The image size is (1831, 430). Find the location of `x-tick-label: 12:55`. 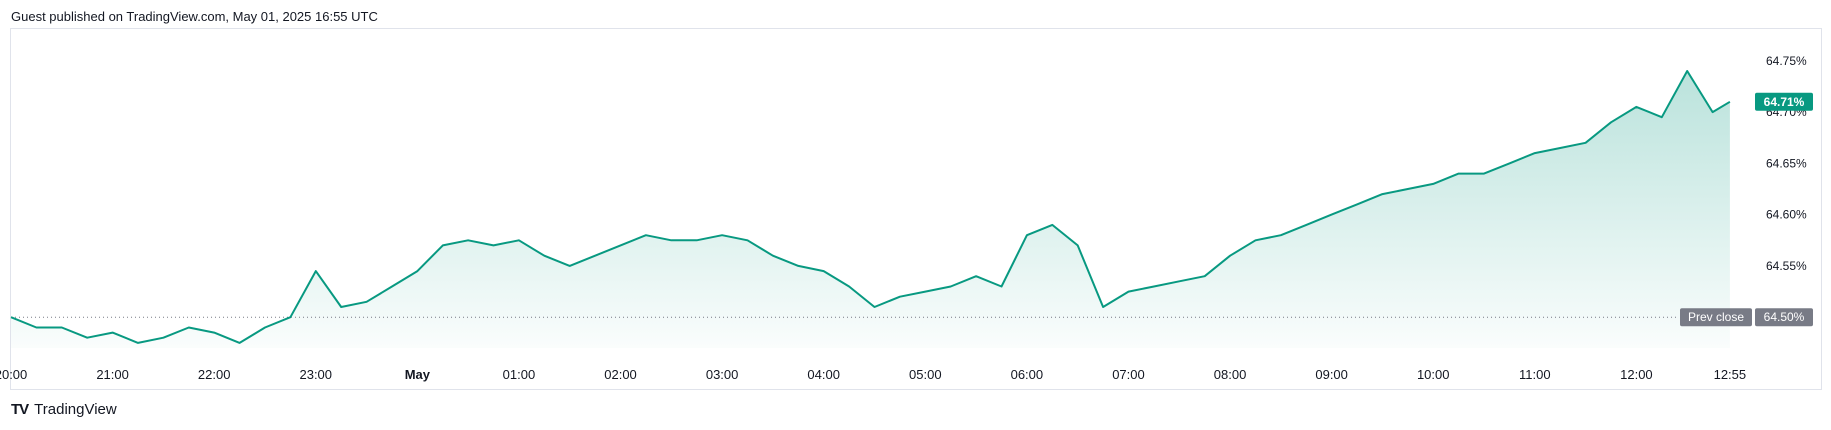

x-tick-label: 12:55 is located at coordinates (1730, 374).